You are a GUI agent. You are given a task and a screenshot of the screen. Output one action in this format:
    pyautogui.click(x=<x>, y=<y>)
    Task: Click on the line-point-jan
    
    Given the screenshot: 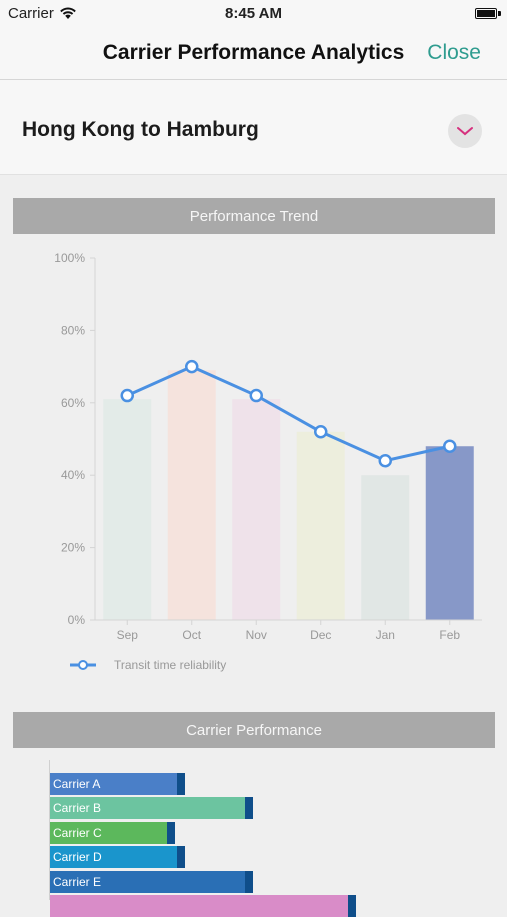 What is the action you would take?
    pyautogui.click(x=385, y=460)
    